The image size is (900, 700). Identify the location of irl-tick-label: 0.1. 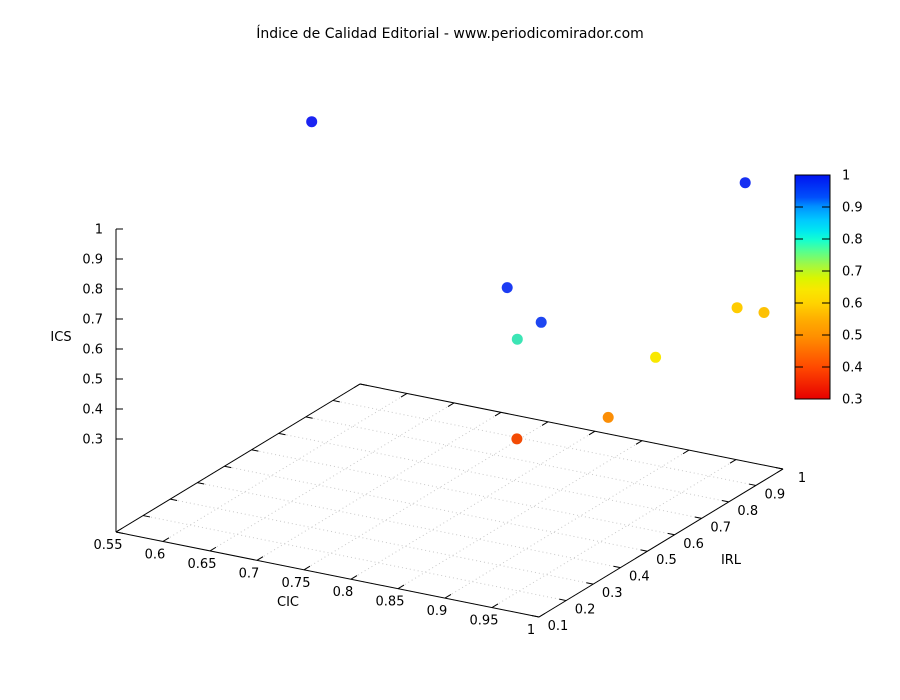
(558, 626).